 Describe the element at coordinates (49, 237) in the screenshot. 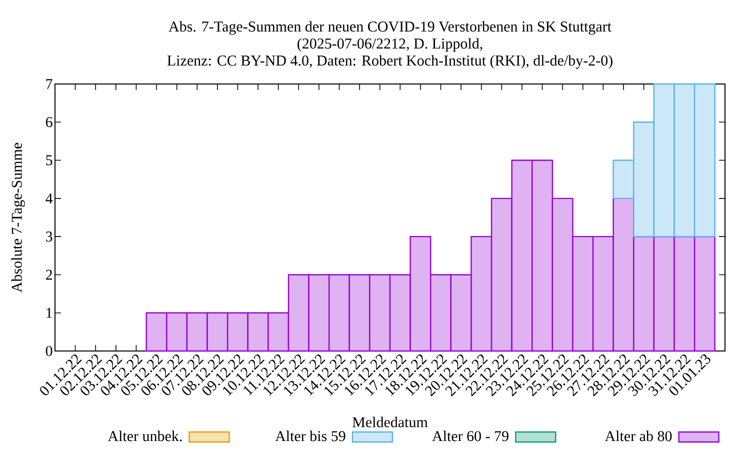

I see `y-tick-label: 3` at that location.